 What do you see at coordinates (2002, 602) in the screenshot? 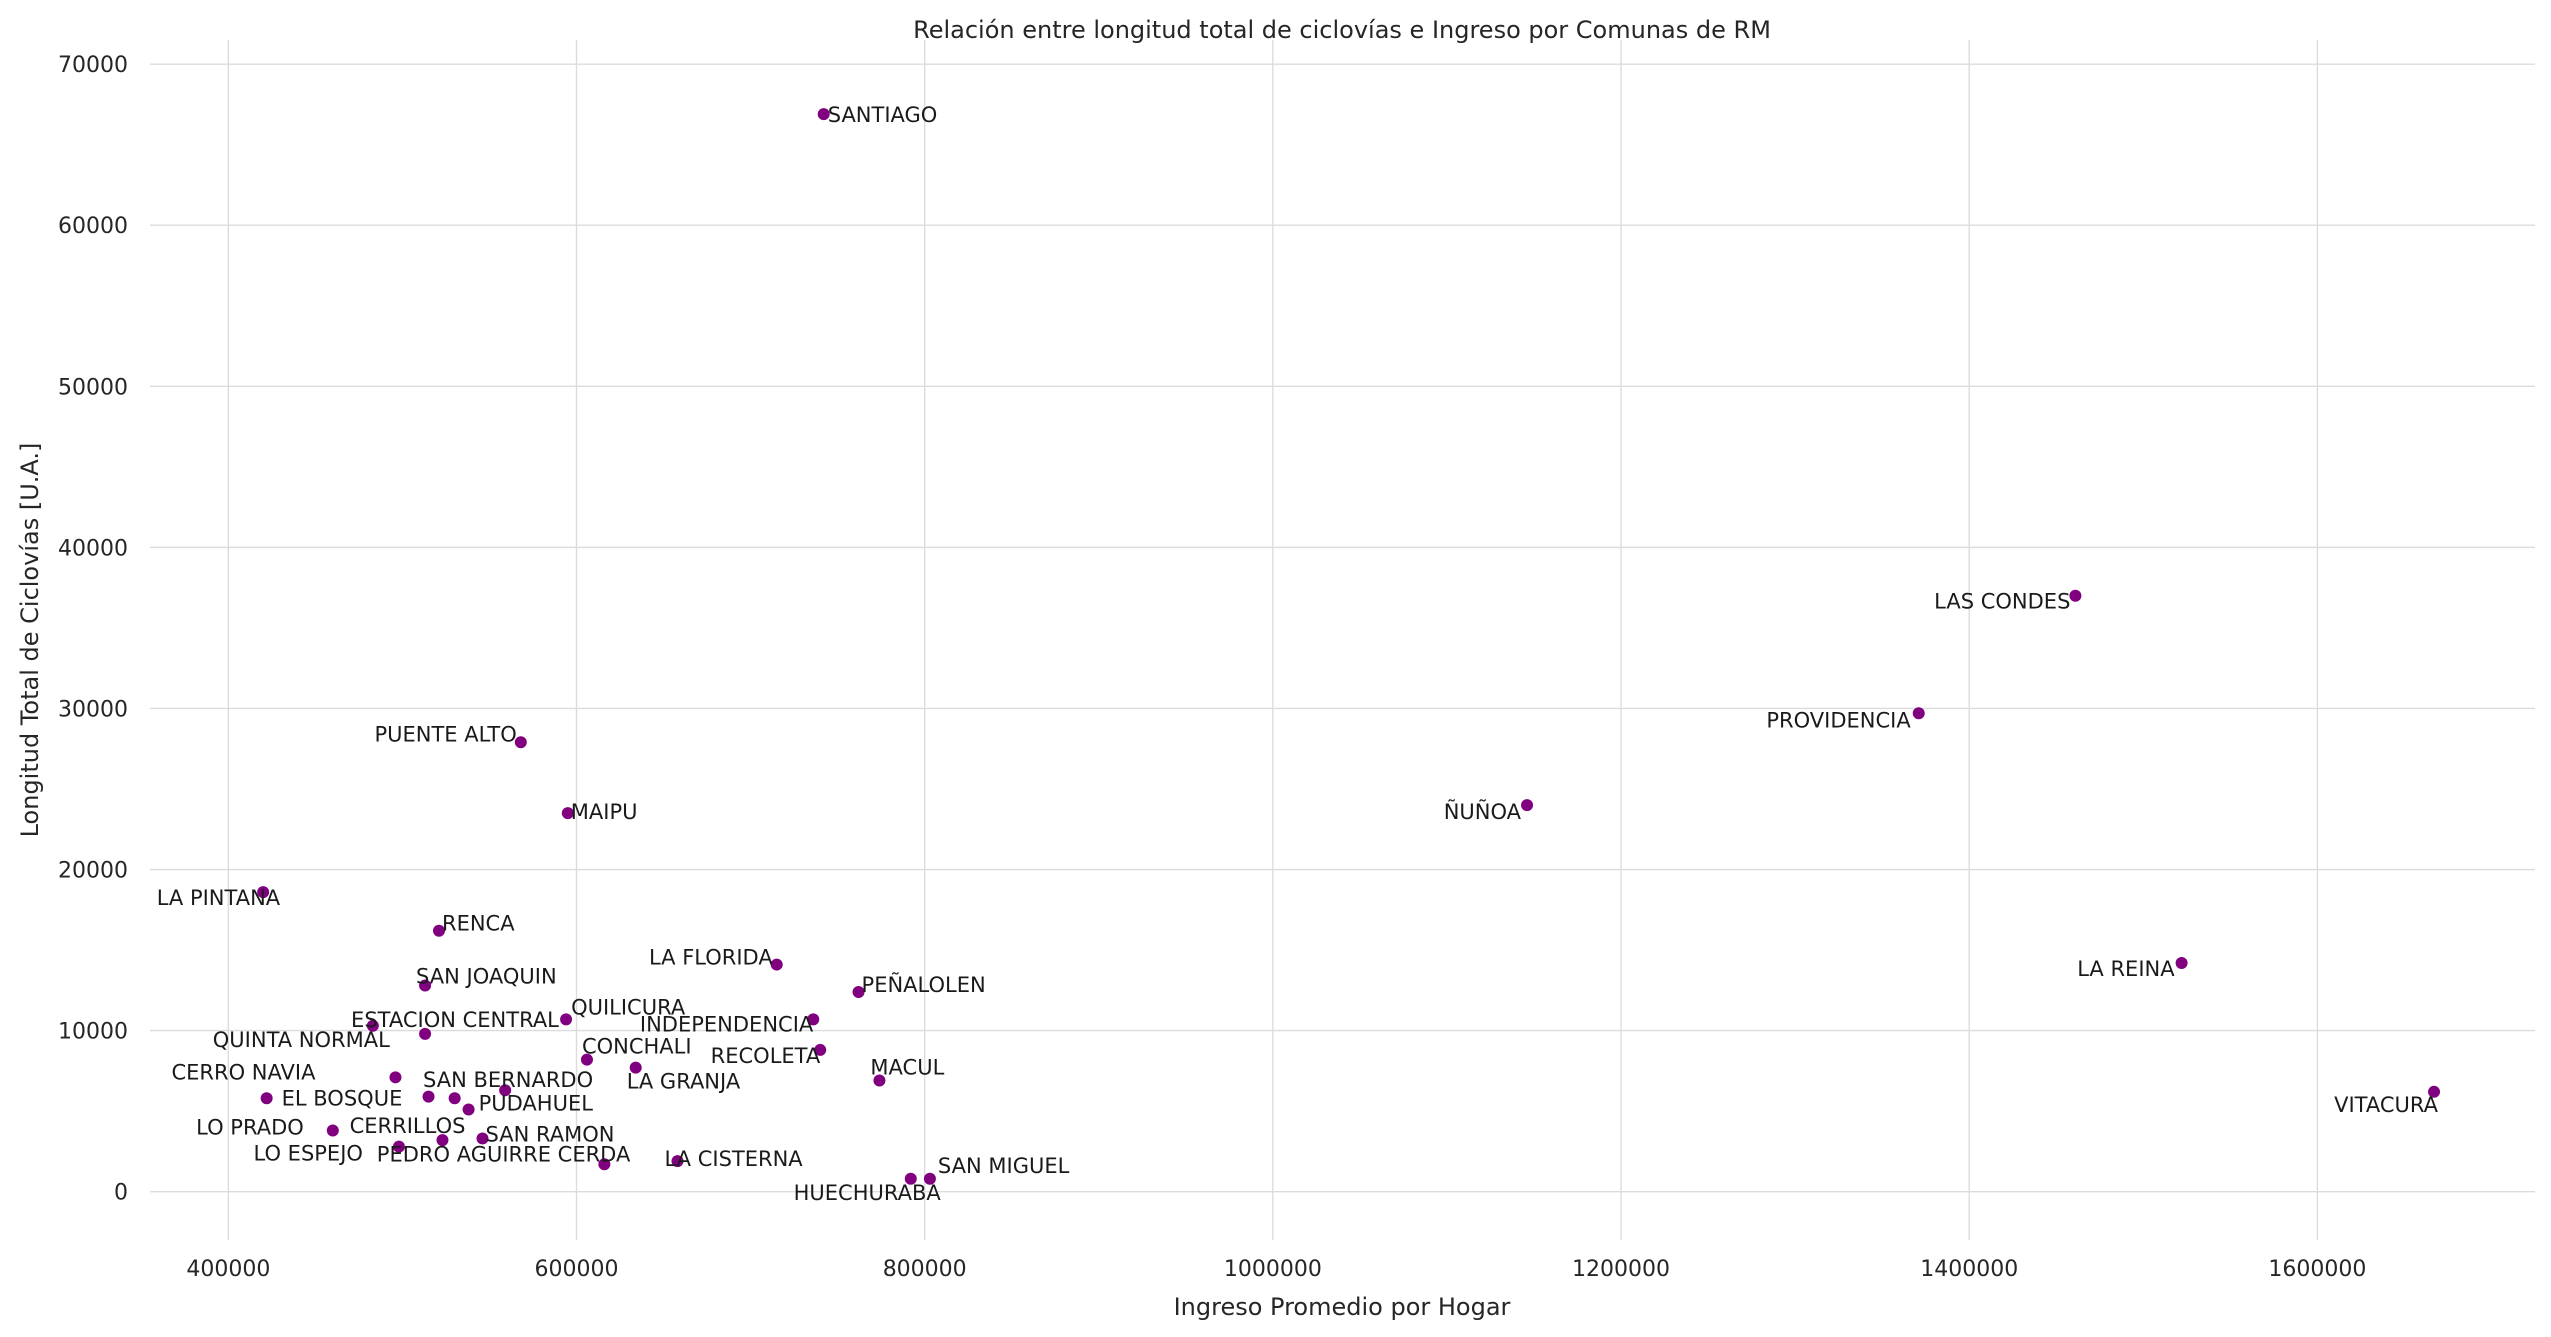
I see `point-label: LAS CONDES` at bounding box center [2002, 602].